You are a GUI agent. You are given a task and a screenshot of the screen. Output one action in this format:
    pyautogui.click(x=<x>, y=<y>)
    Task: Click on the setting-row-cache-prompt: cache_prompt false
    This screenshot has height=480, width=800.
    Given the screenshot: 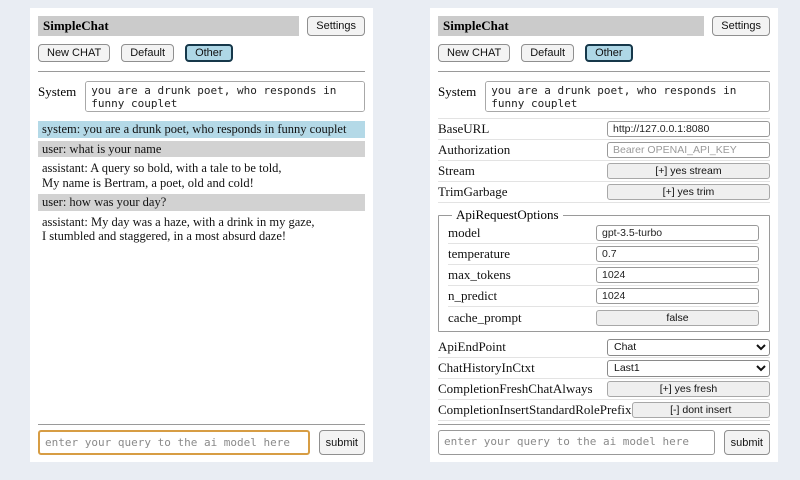 What is the action you would take?
    pyautogui.click(x=603, y=317)
    